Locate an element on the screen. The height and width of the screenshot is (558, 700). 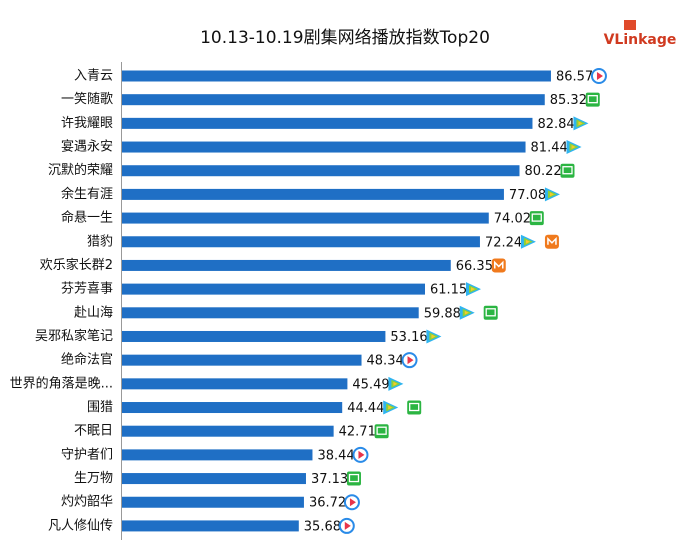
category-label: 不眠日 is located at coordinates (93, 431).